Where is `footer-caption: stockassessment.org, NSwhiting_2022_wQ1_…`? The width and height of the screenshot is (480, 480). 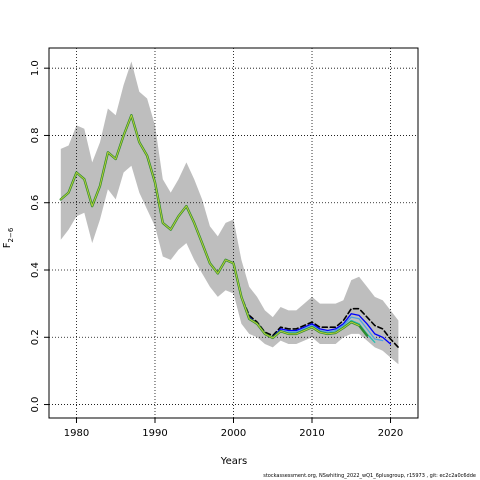
footer-caption: stockassessment.org, NSwhiting_2022_wQ1_… is located at coordinates (369, 476).